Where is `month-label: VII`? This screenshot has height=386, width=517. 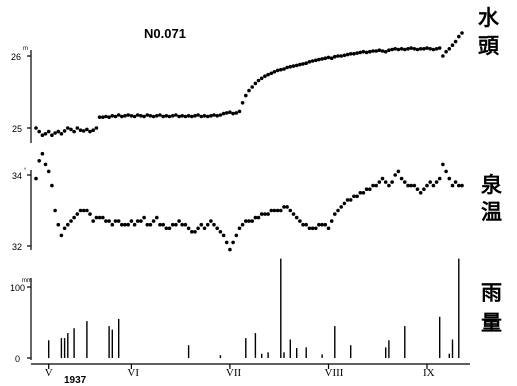
month-label: VII is located at coordinates (234, 373).